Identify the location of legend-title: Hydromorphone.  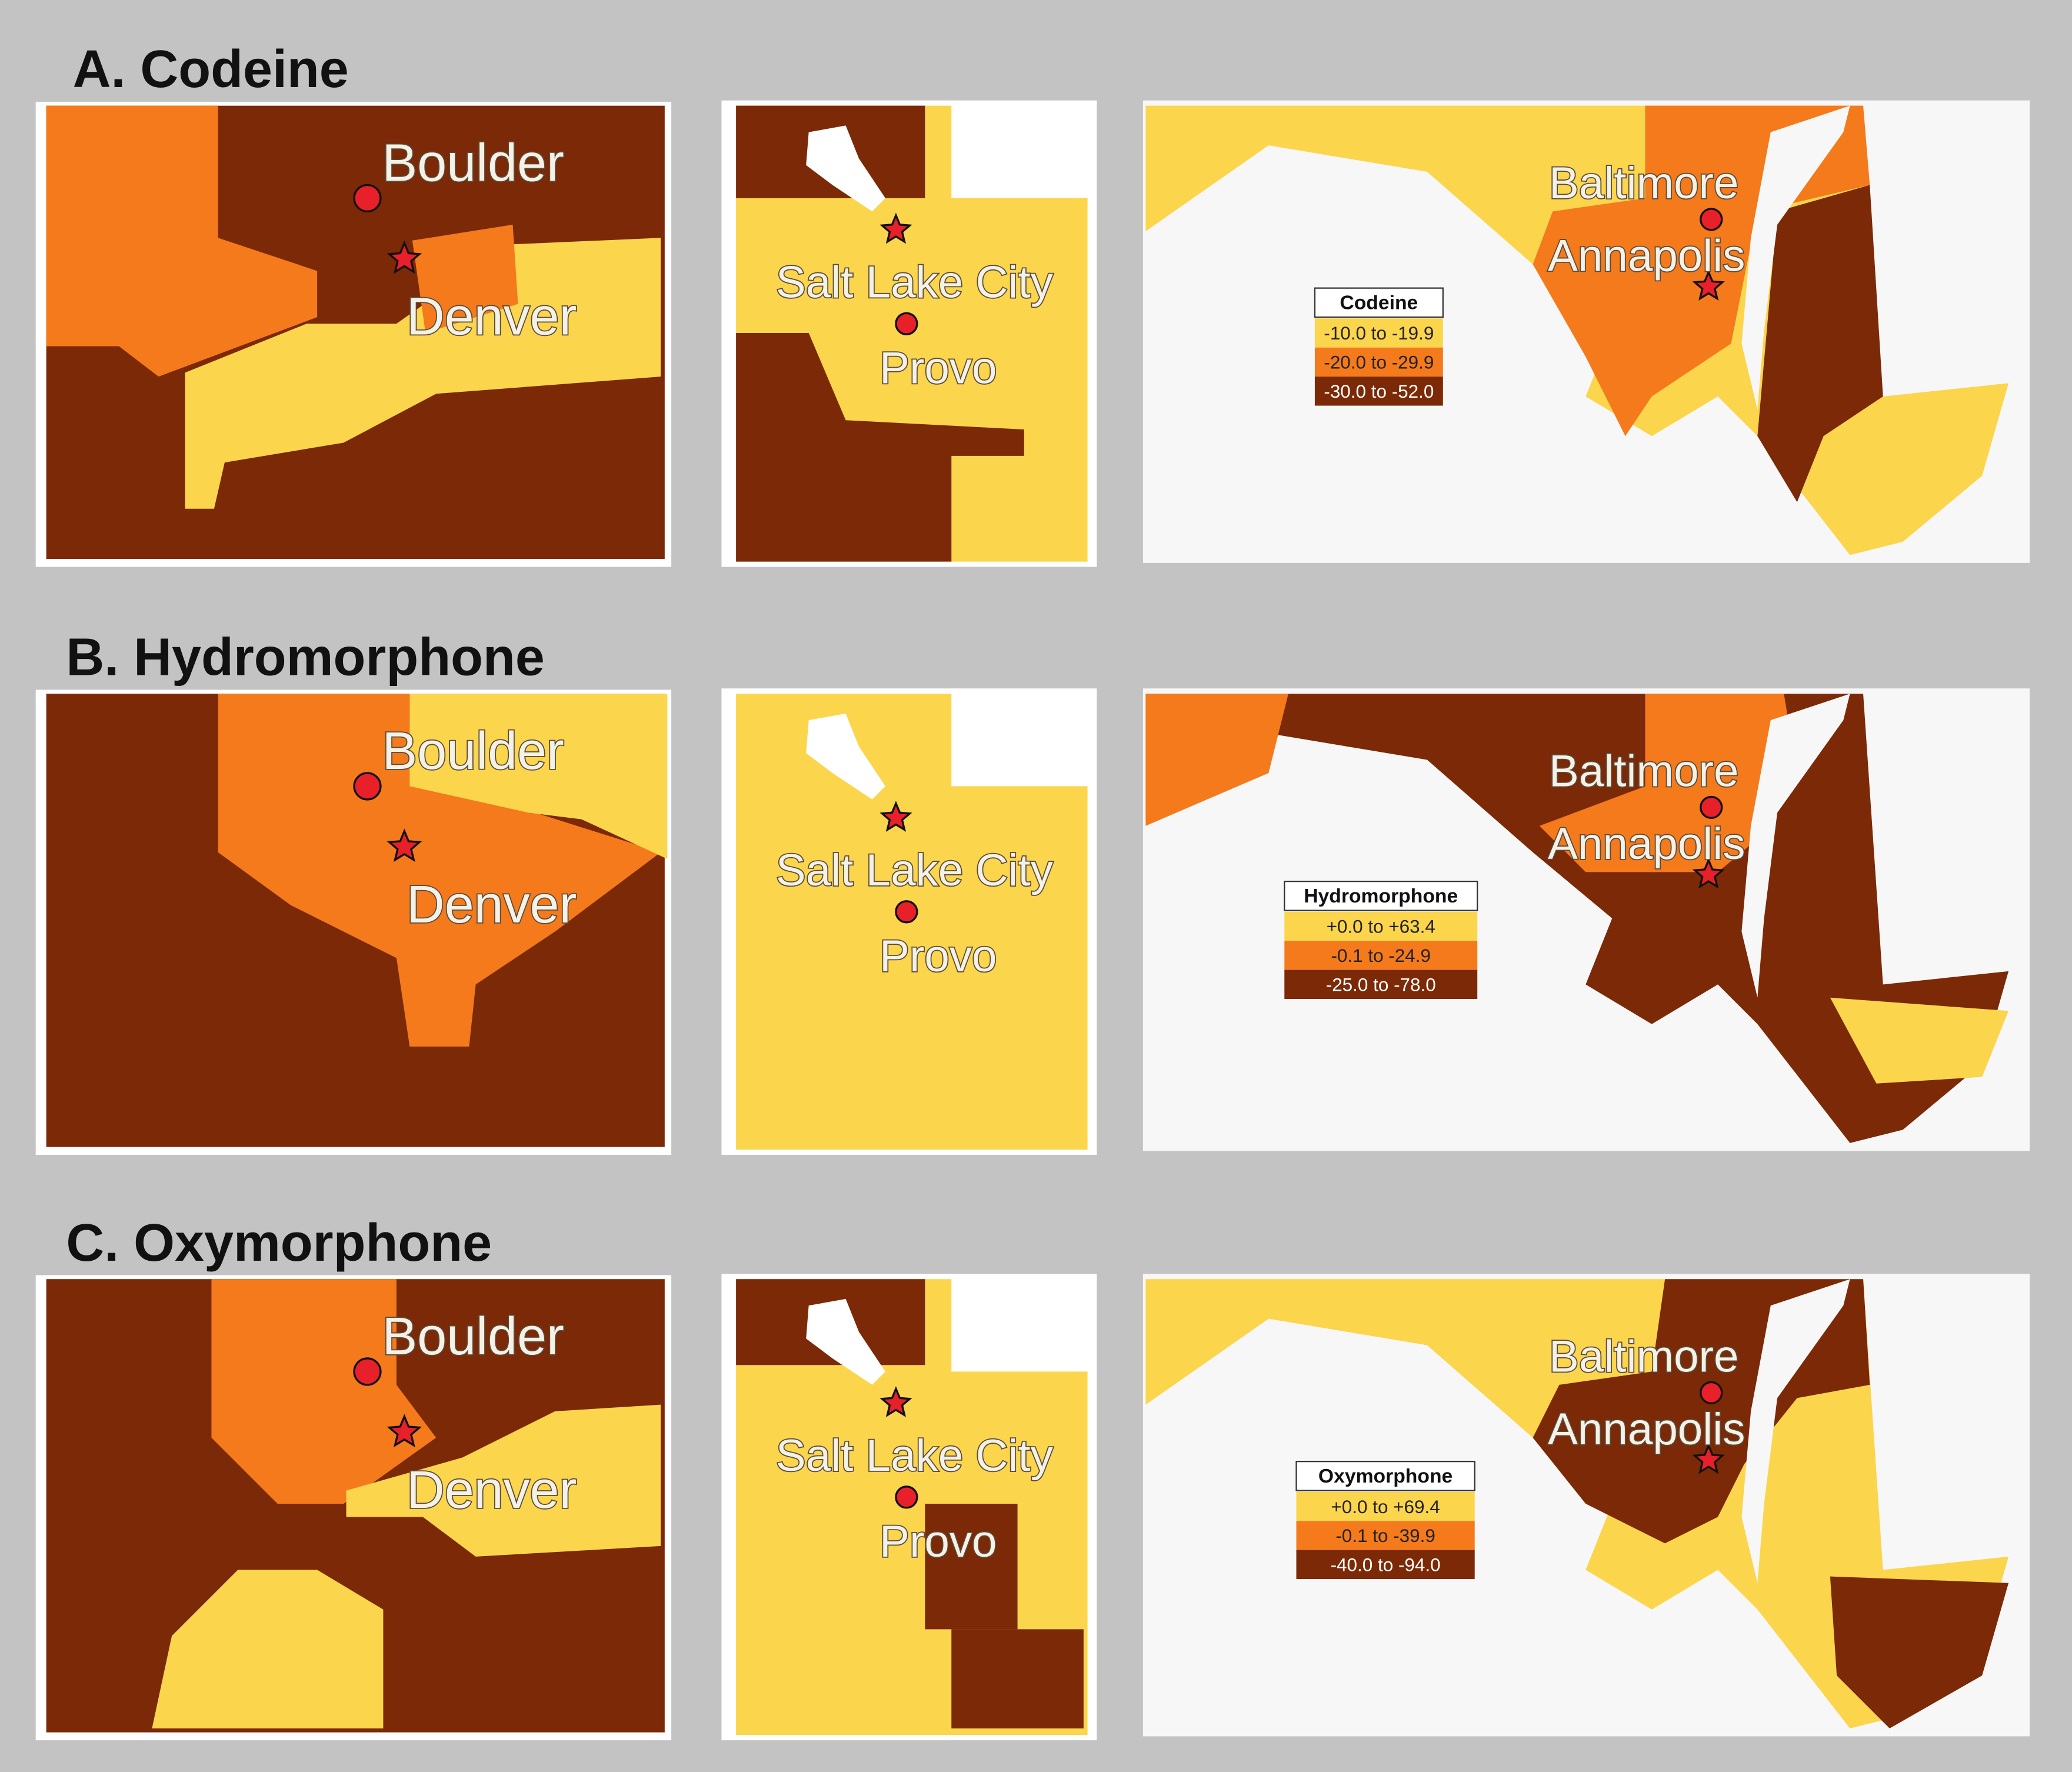
(1381, 896).